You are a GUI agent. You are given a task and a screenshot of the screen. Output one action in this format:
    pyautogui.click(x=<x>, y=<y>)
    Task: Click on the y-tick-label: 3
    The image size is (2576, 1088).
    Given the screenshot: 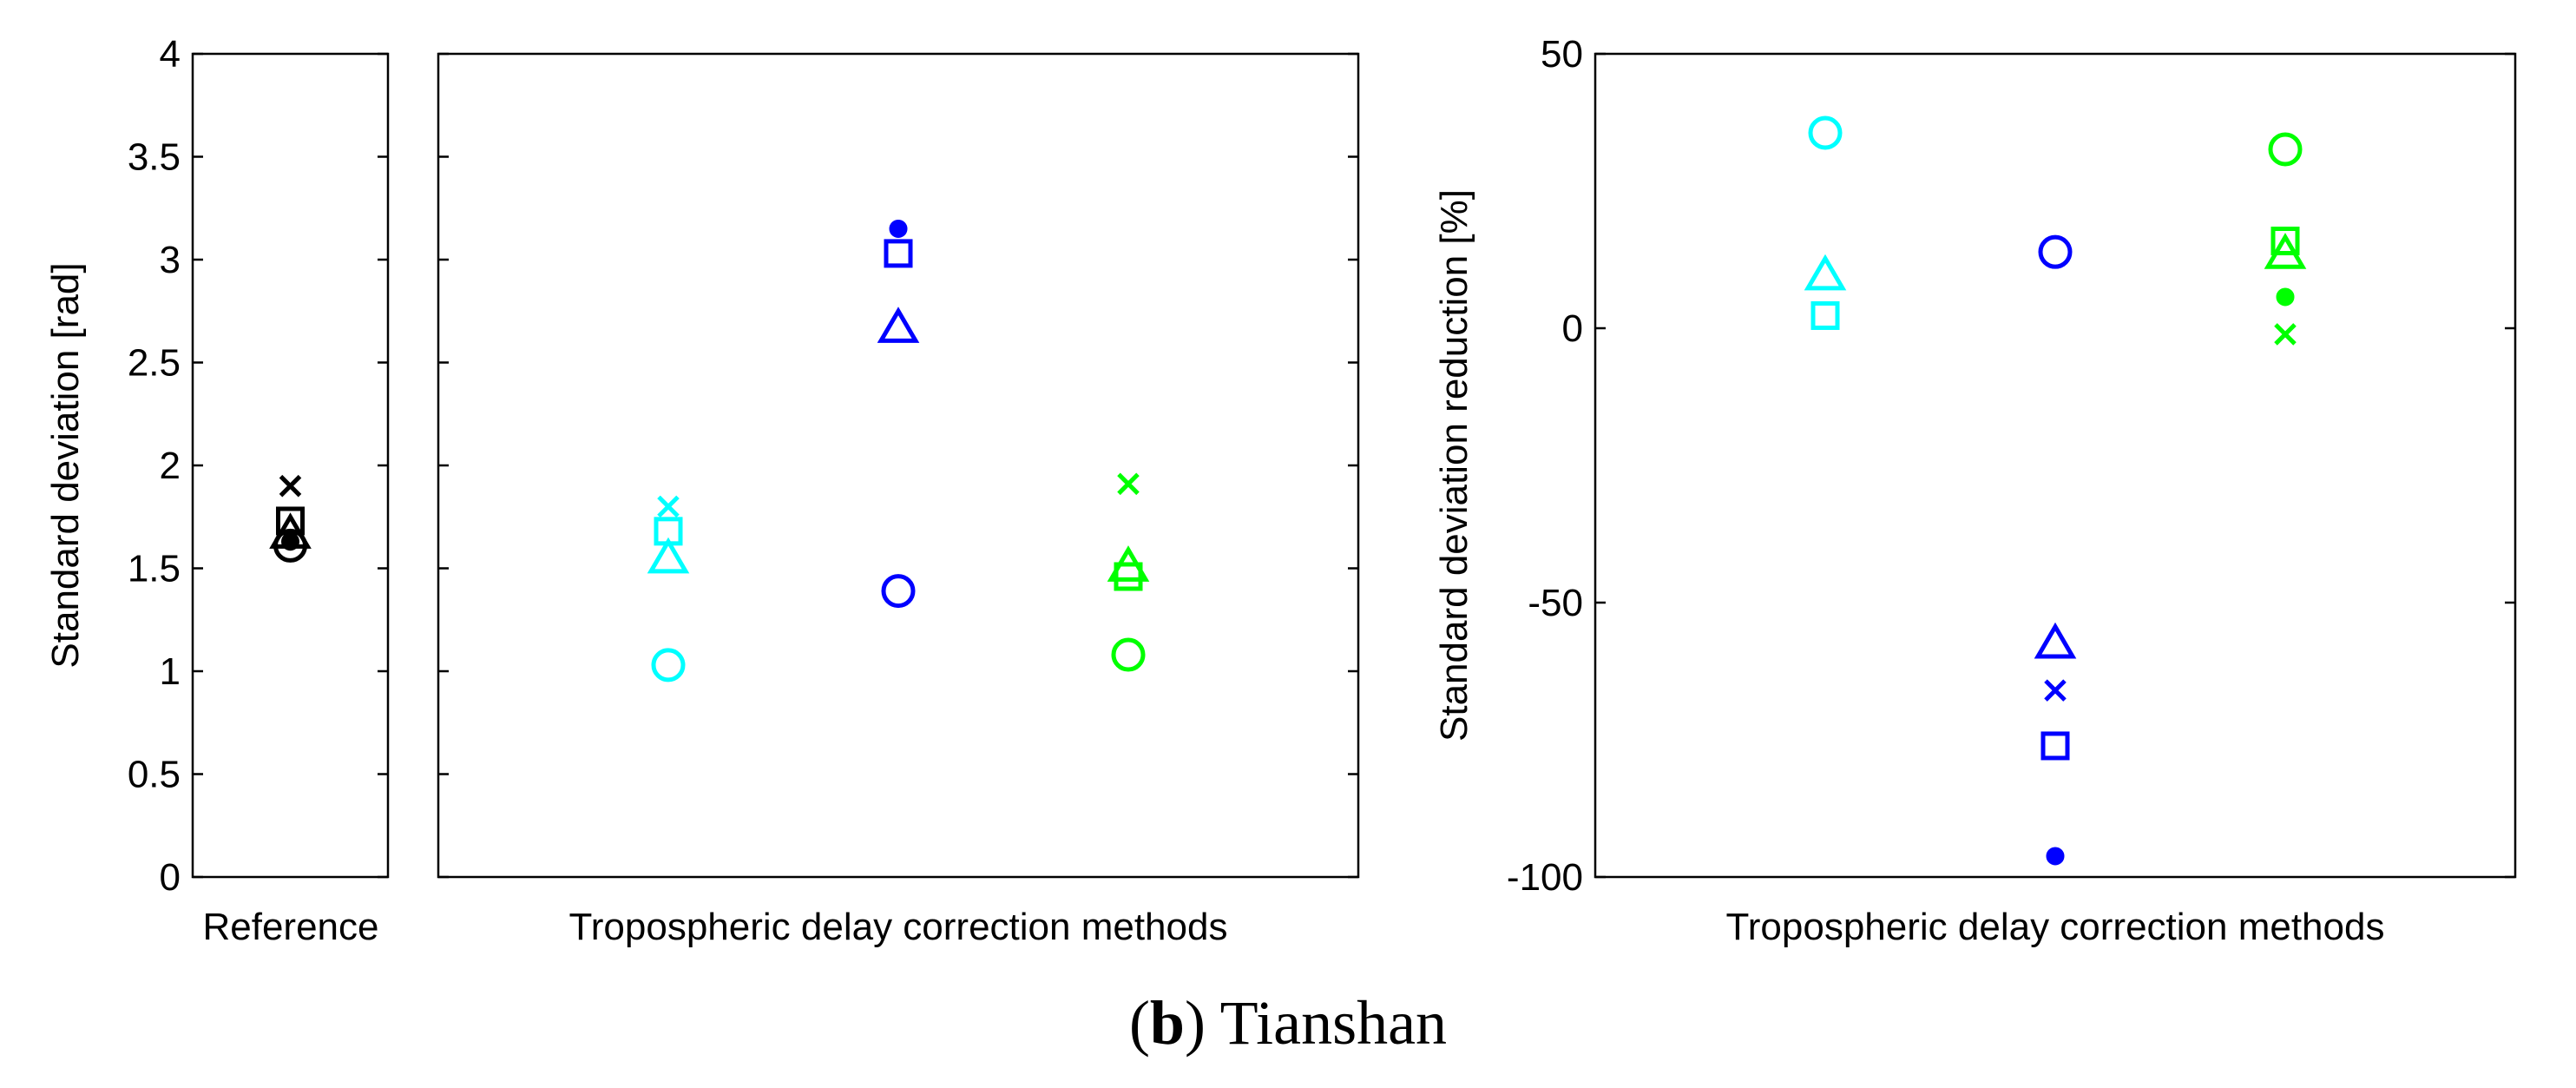 What is the action you would take?
    pyautogui.click(x=170, y=260)
    